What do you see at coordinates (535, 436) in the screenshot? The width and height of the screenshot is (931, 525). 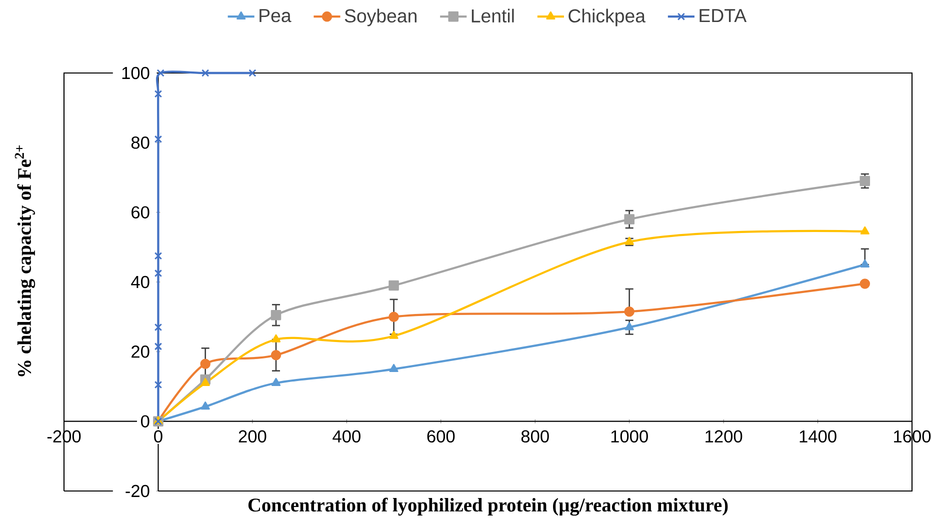 I see `x-tick-label: 800` at bounding box center [535, 436].